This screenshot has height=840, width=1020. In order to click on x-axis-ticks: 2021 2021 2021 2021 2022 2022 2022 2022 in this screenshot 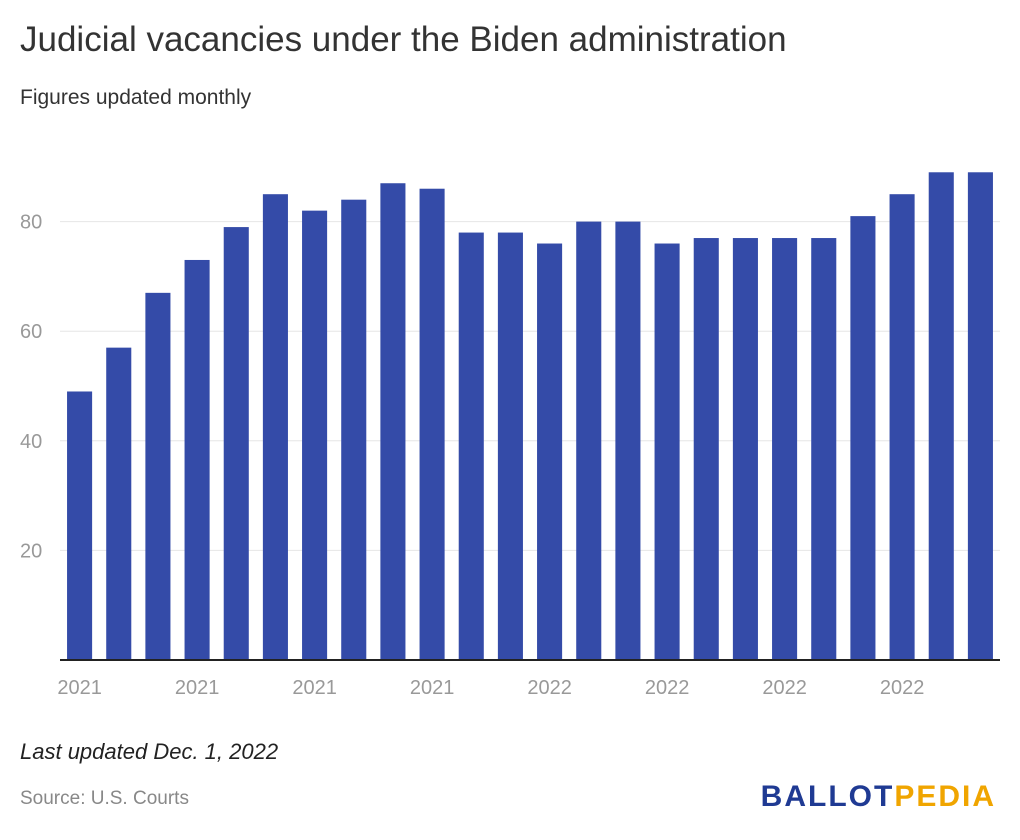, I will do `click(490, 688)`.